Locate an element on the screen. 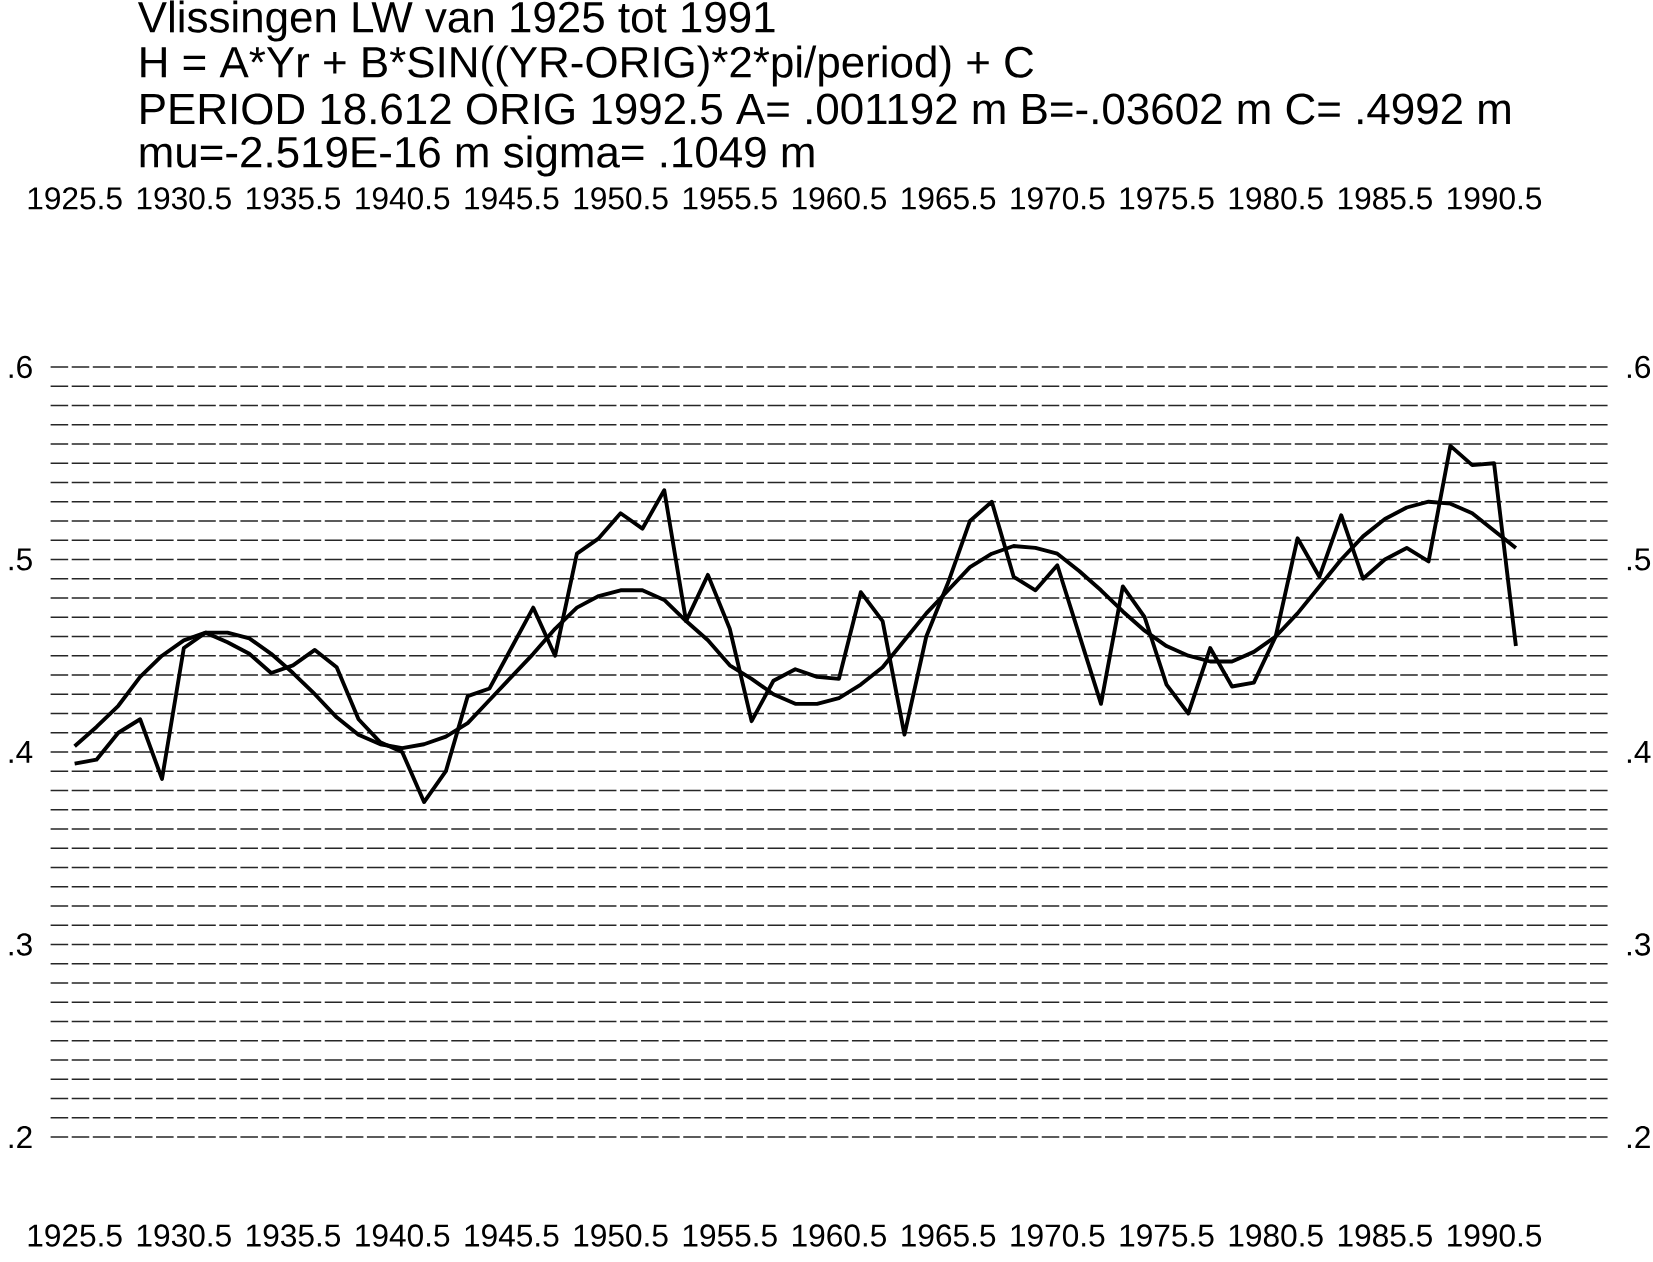 This screenshot has height=1262, width=1653. chart-title: Vlissingen LW van 1925 tot 1991 is located at coordinates (456, 21).